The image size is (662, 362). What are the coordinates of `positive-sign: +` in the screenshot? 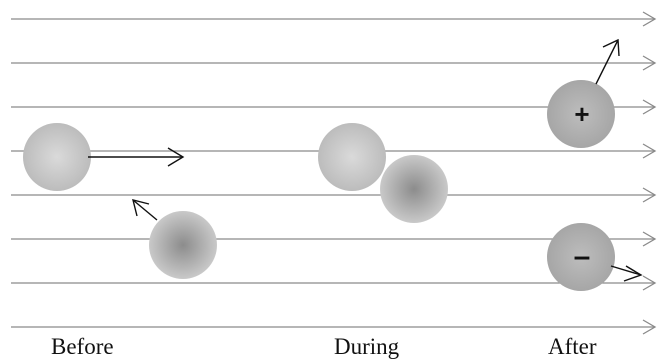 It's located at (581, 114).